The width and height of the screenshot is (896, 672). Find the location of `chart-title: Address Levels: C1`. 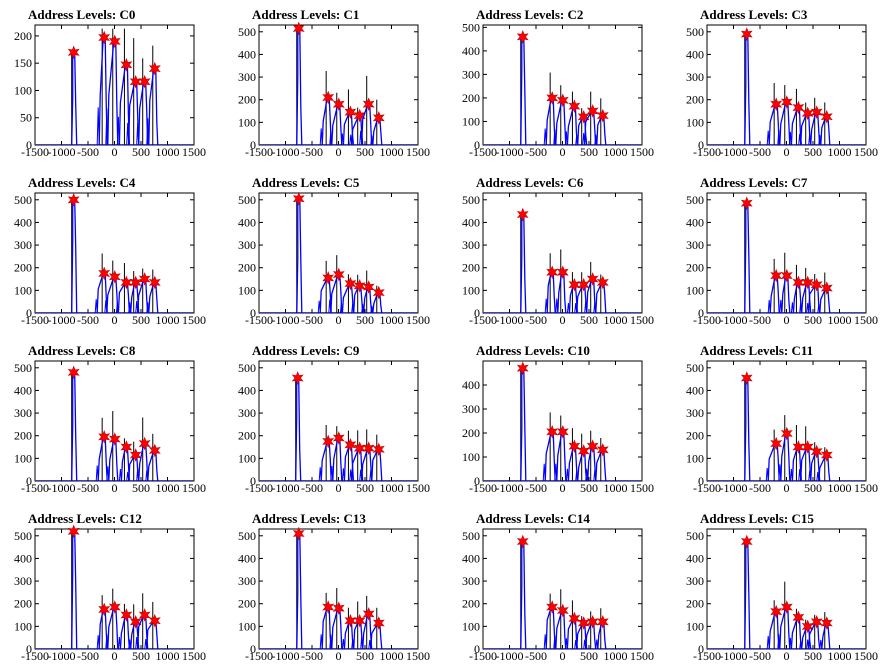

chart-title: Address Levels: C1 is located at coordinates (305, 14).